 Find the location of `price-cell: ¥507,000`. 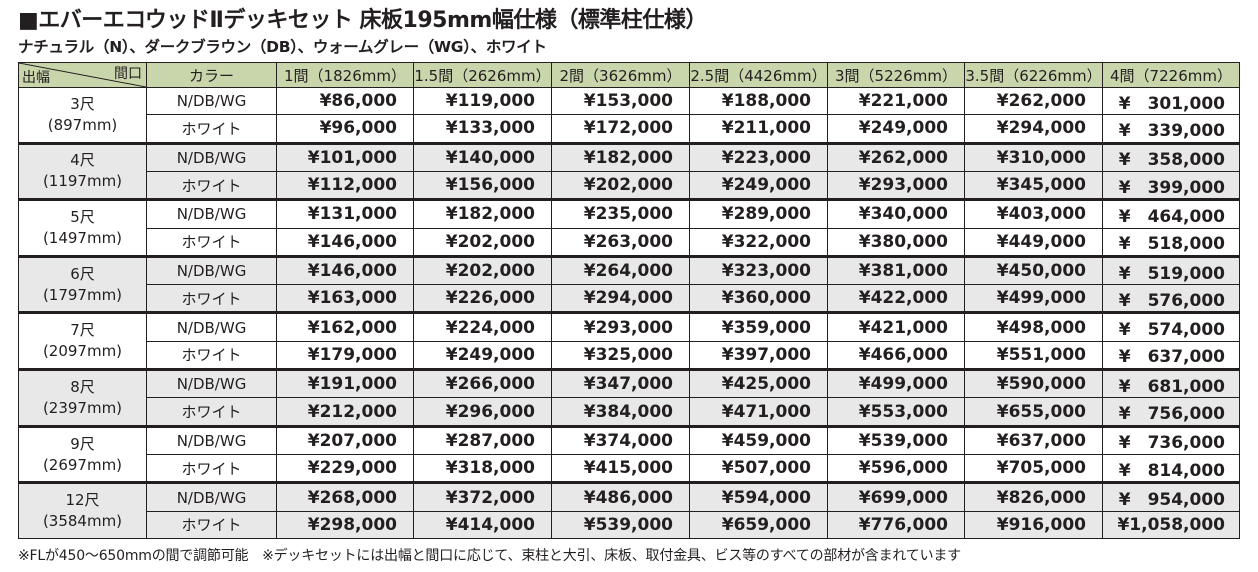

price-cell: ¥507,000 is located at coordinates (758, 469).